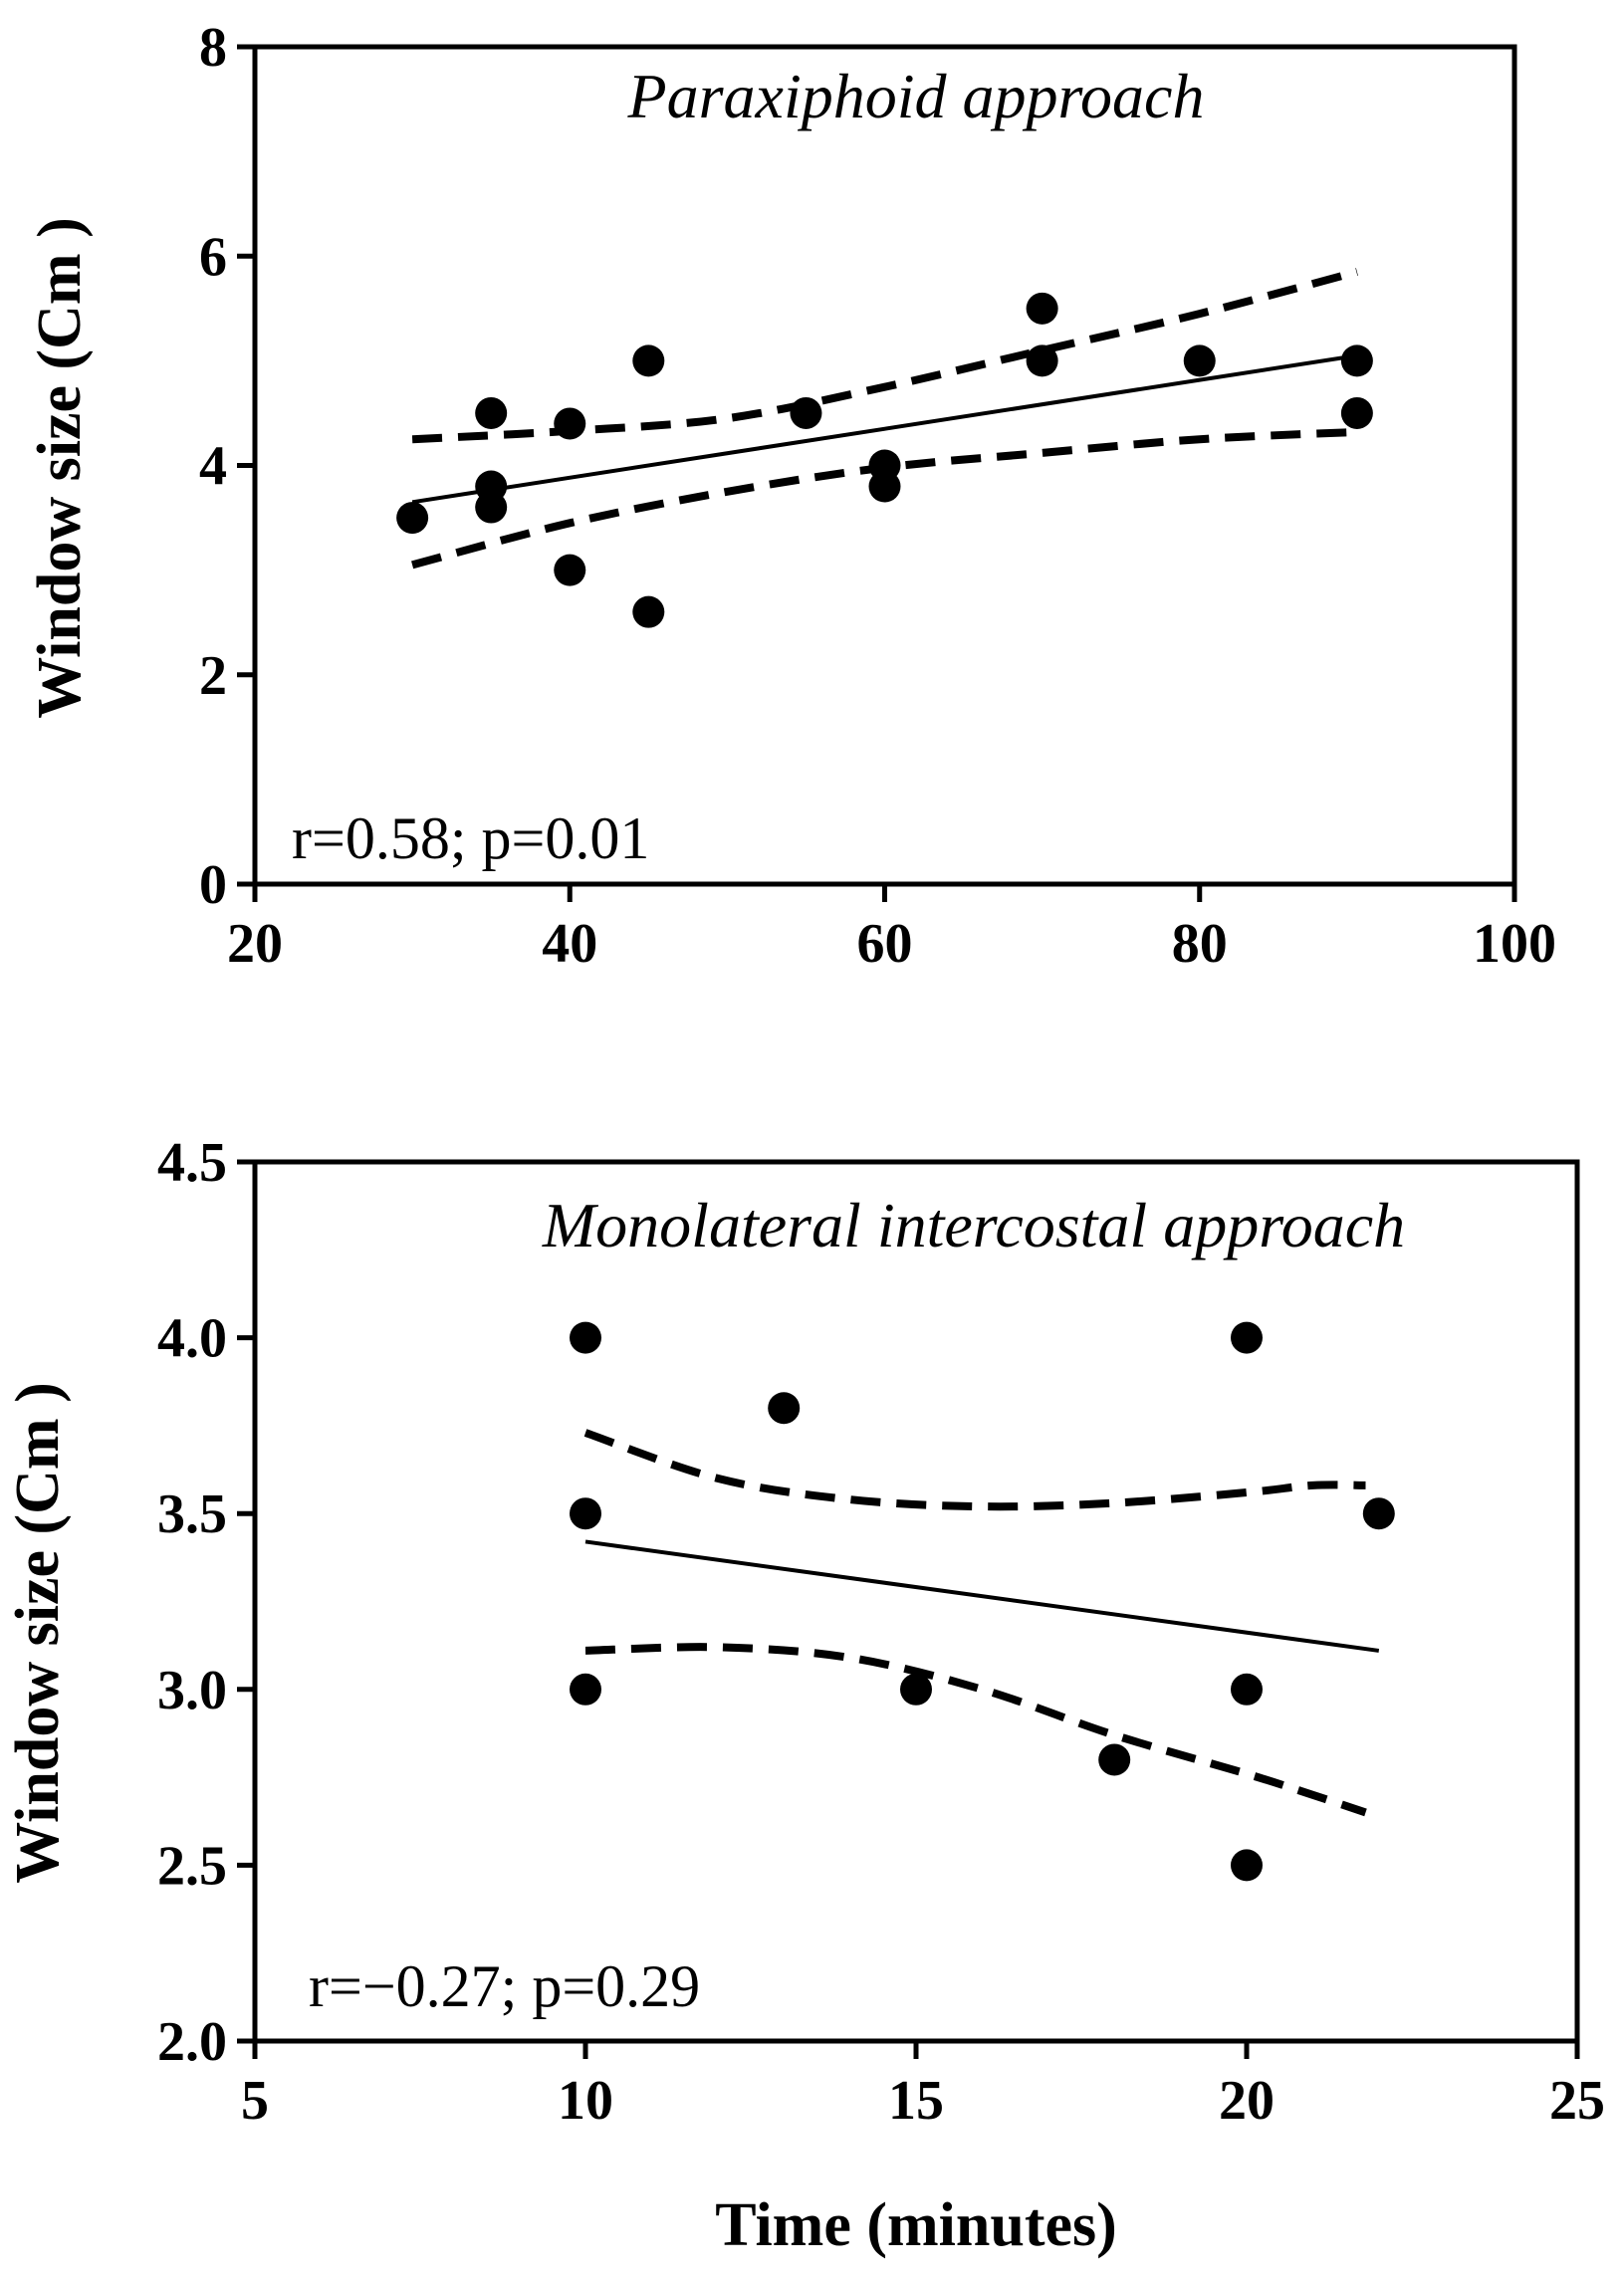 The width and height of the screenshot is (1624, 2281). I want to click on chart-2-title: Monolateral intercostal approach, so click(974, 1225).